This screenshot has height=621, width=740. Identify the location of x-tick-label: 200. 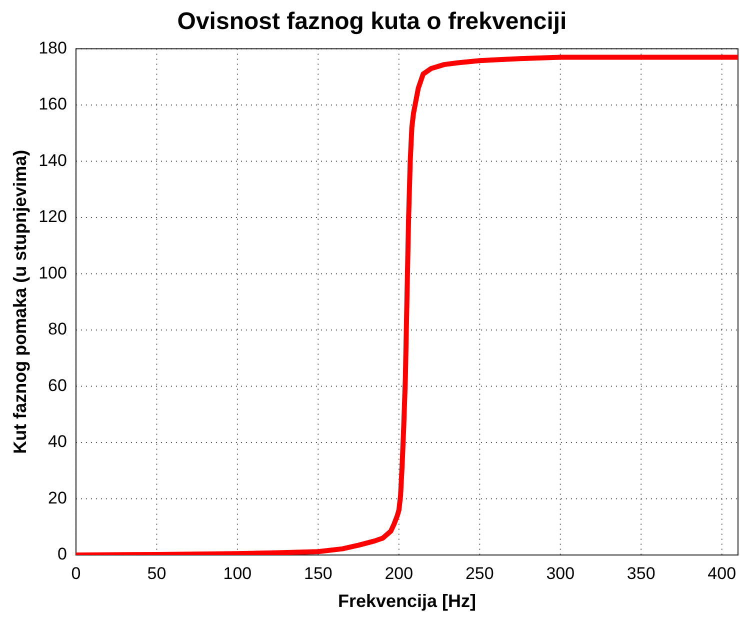
(399, 573).